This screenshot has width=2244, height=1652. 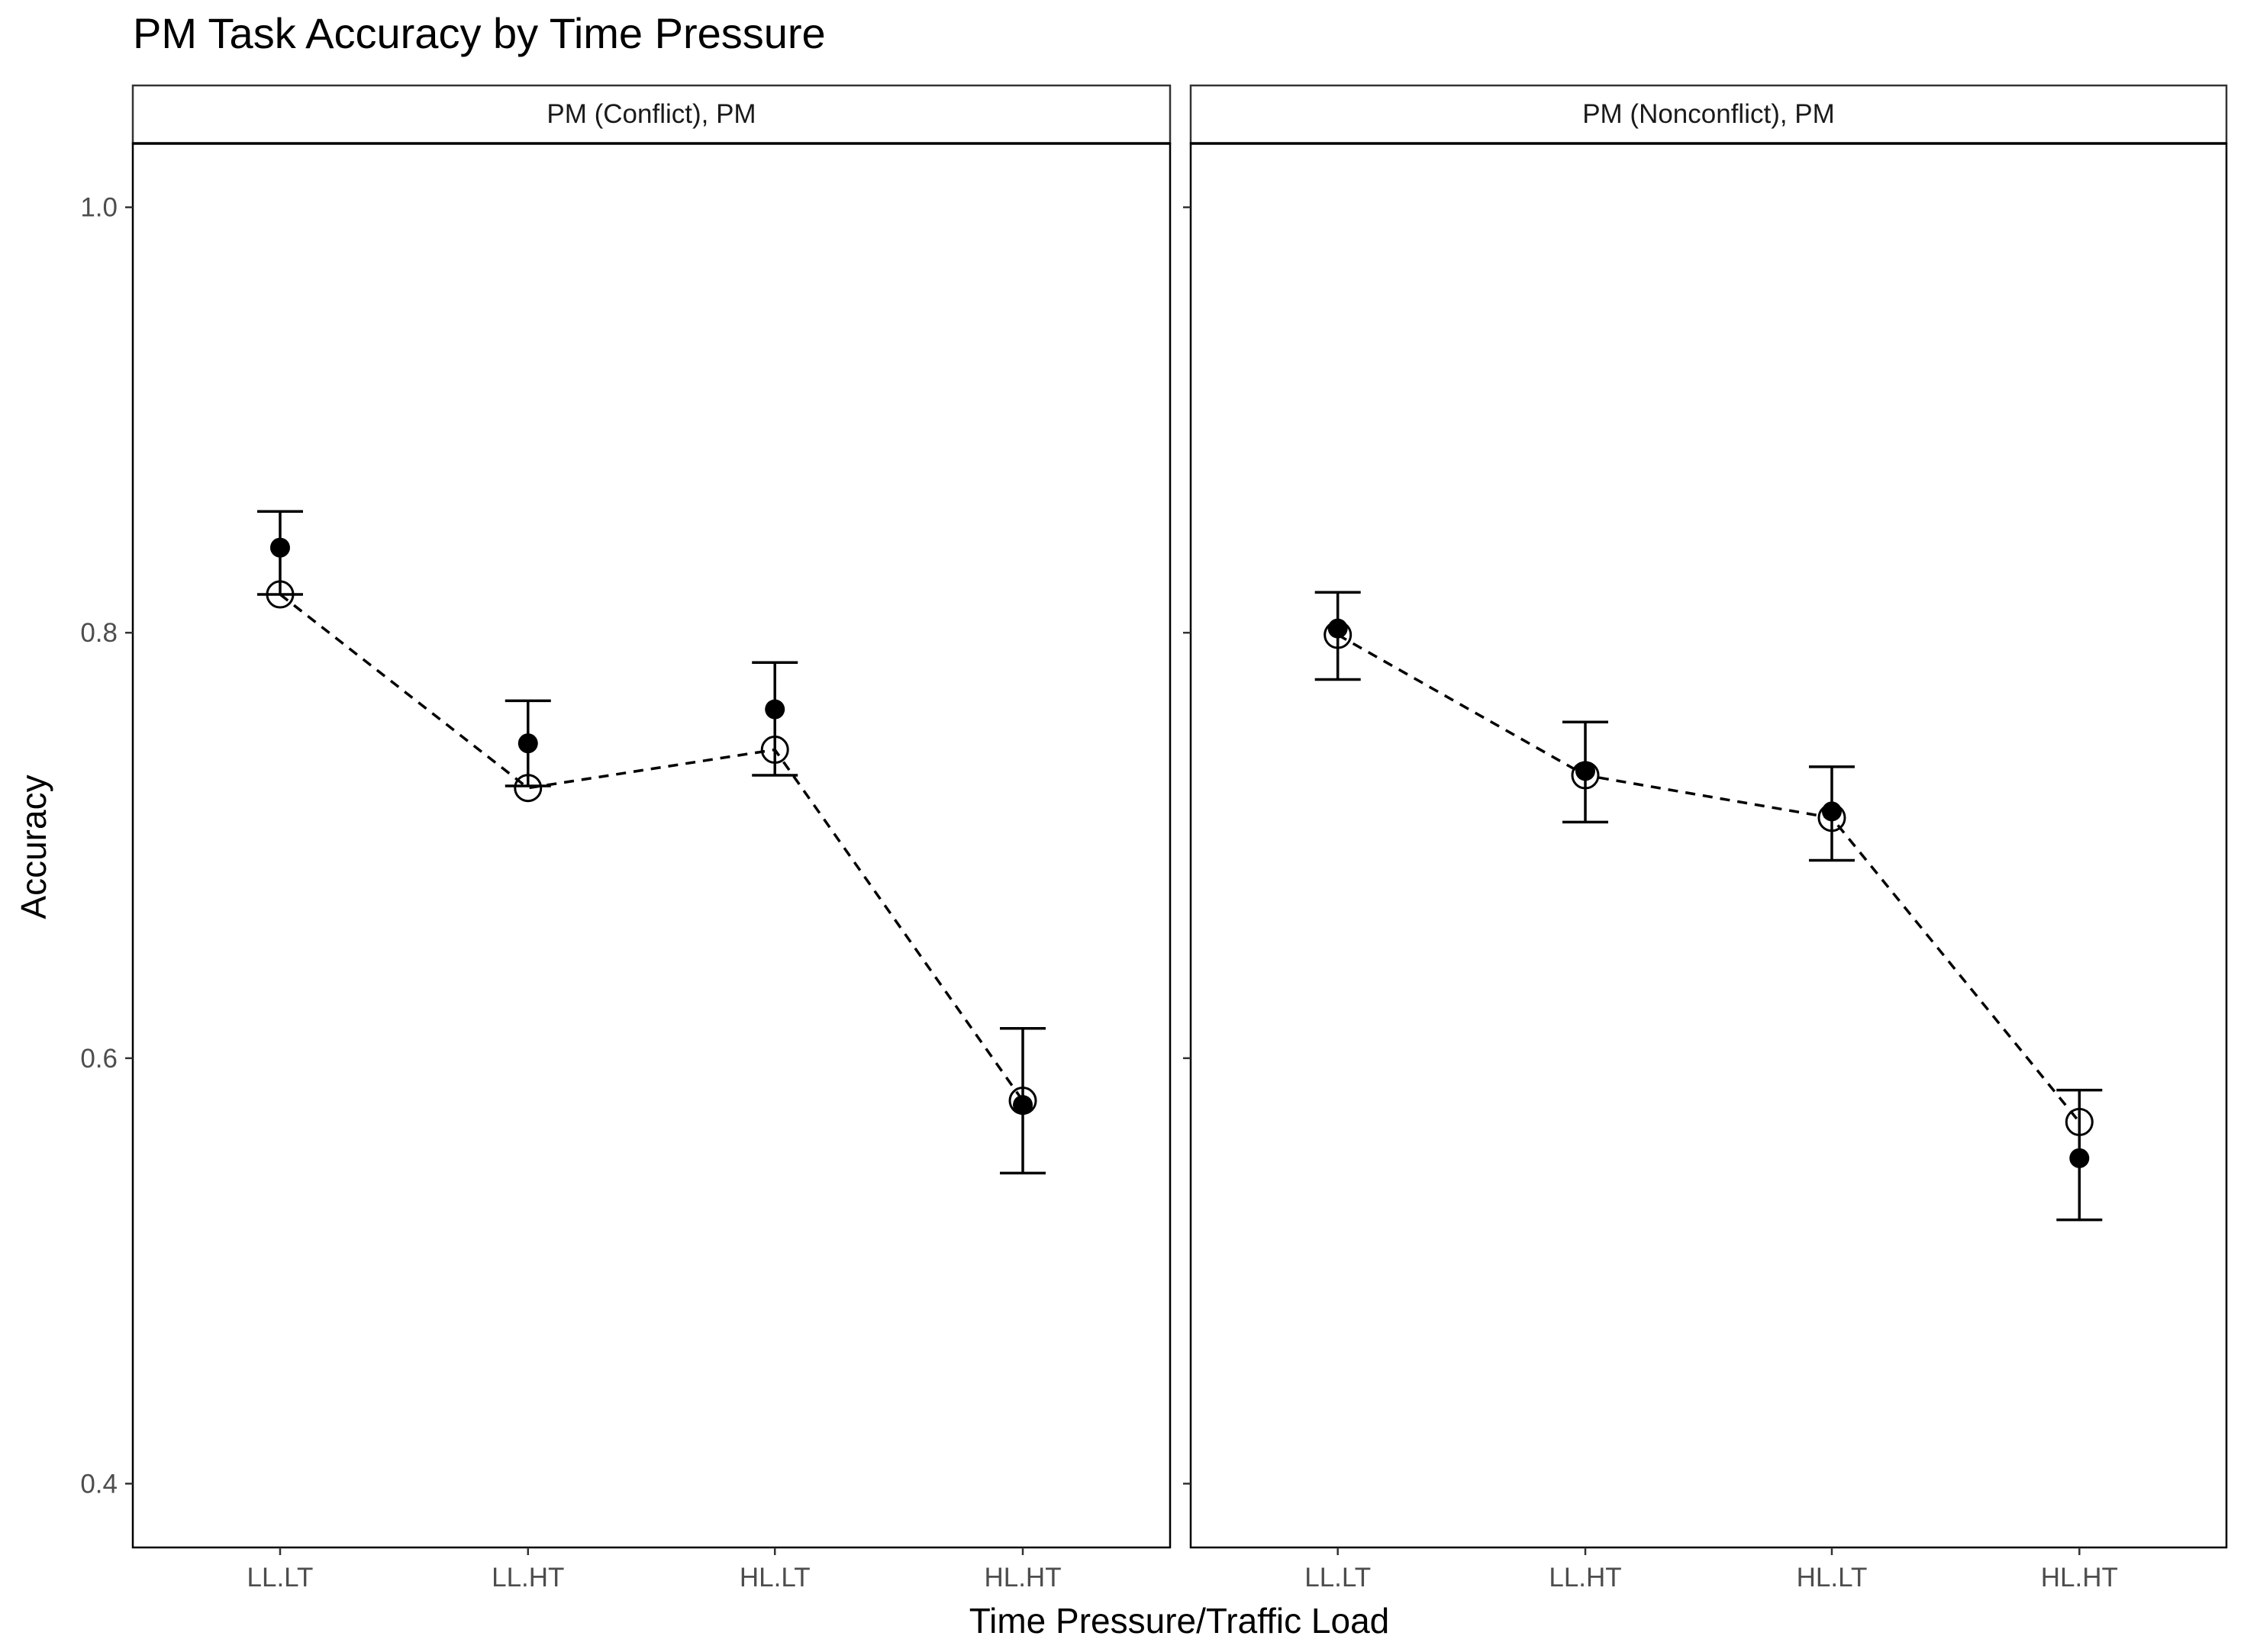 I want to click on y-tick-label: 0.4, so click(x=99, y=1484).